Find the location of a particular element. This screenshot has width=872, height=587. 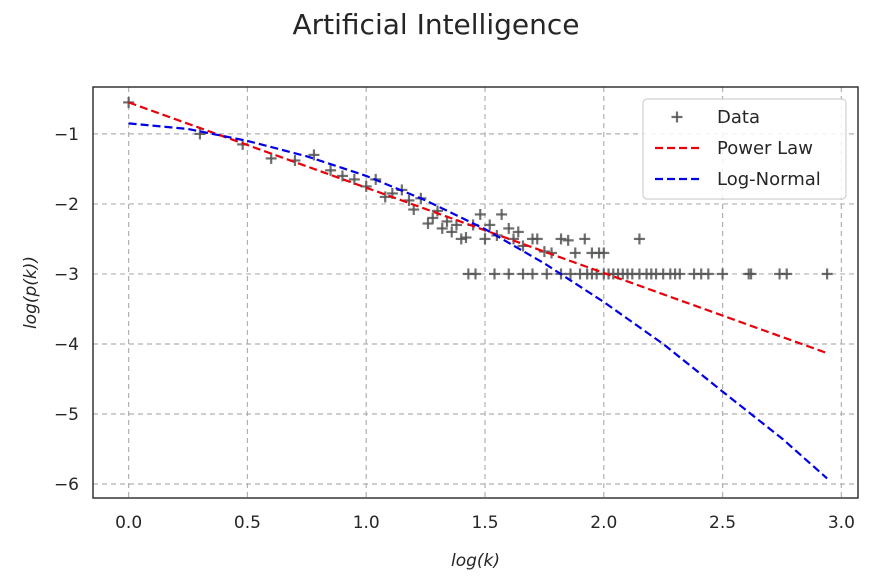

x-tick-label: 3.0 is located at coordinates (841, 523).